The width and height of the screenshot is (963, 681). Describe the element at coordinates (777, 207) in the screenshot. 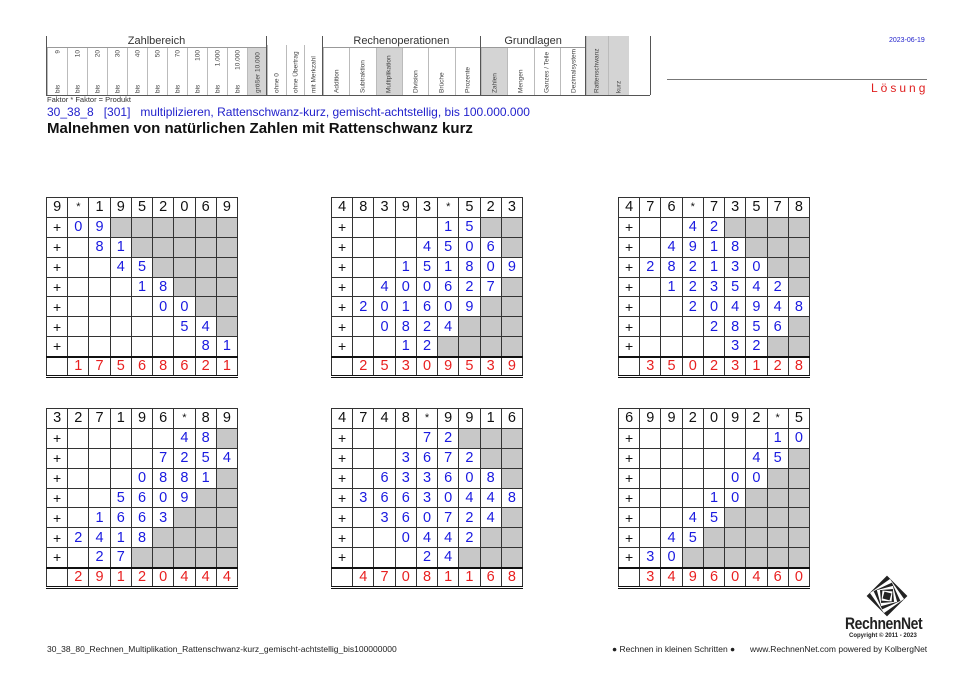

I see `factor-digit: 7` at that location.